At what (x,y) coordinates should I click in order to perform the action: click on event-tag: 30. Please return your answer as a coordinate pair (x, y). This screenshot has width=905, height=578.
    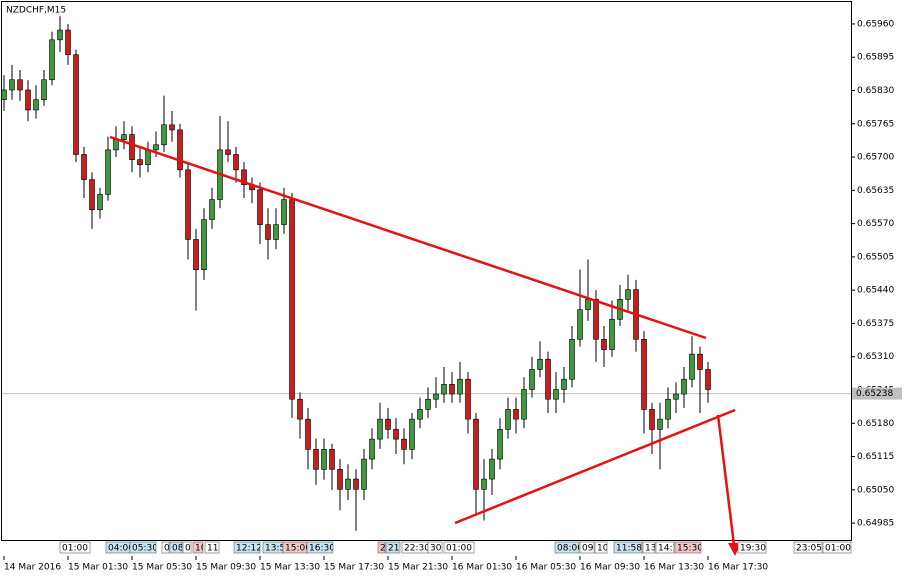
    Looking at the image, I should click on (435, 547).